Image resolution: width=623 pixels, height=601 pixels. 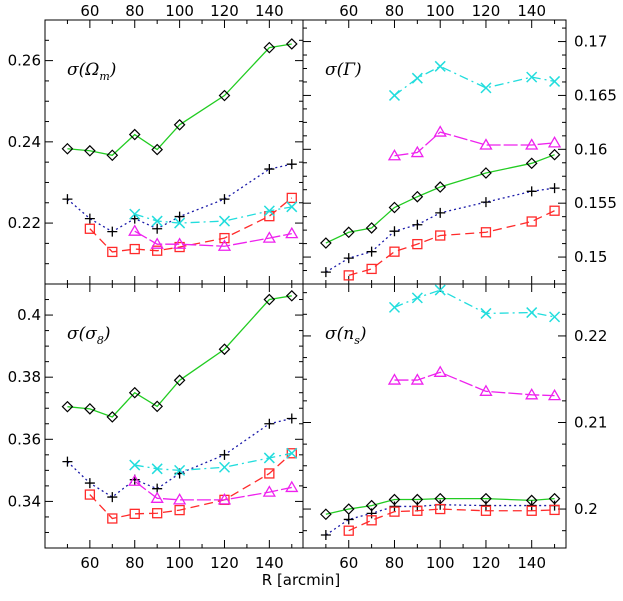 I want to click on y-tick-label: 0.26, so click(x=24, y=61).